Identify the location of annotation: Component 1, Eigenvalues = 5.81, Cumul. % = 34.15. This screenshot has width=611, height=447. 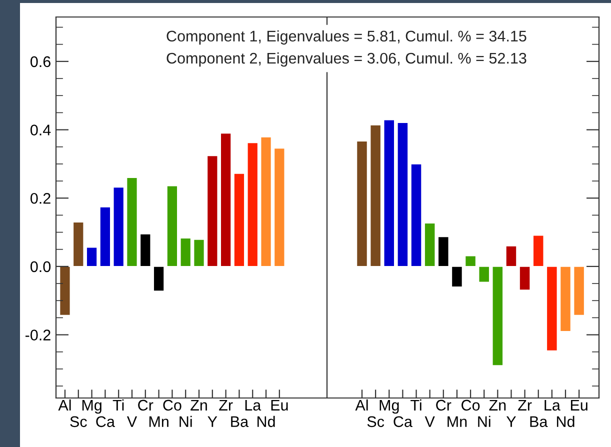
(346, 37).